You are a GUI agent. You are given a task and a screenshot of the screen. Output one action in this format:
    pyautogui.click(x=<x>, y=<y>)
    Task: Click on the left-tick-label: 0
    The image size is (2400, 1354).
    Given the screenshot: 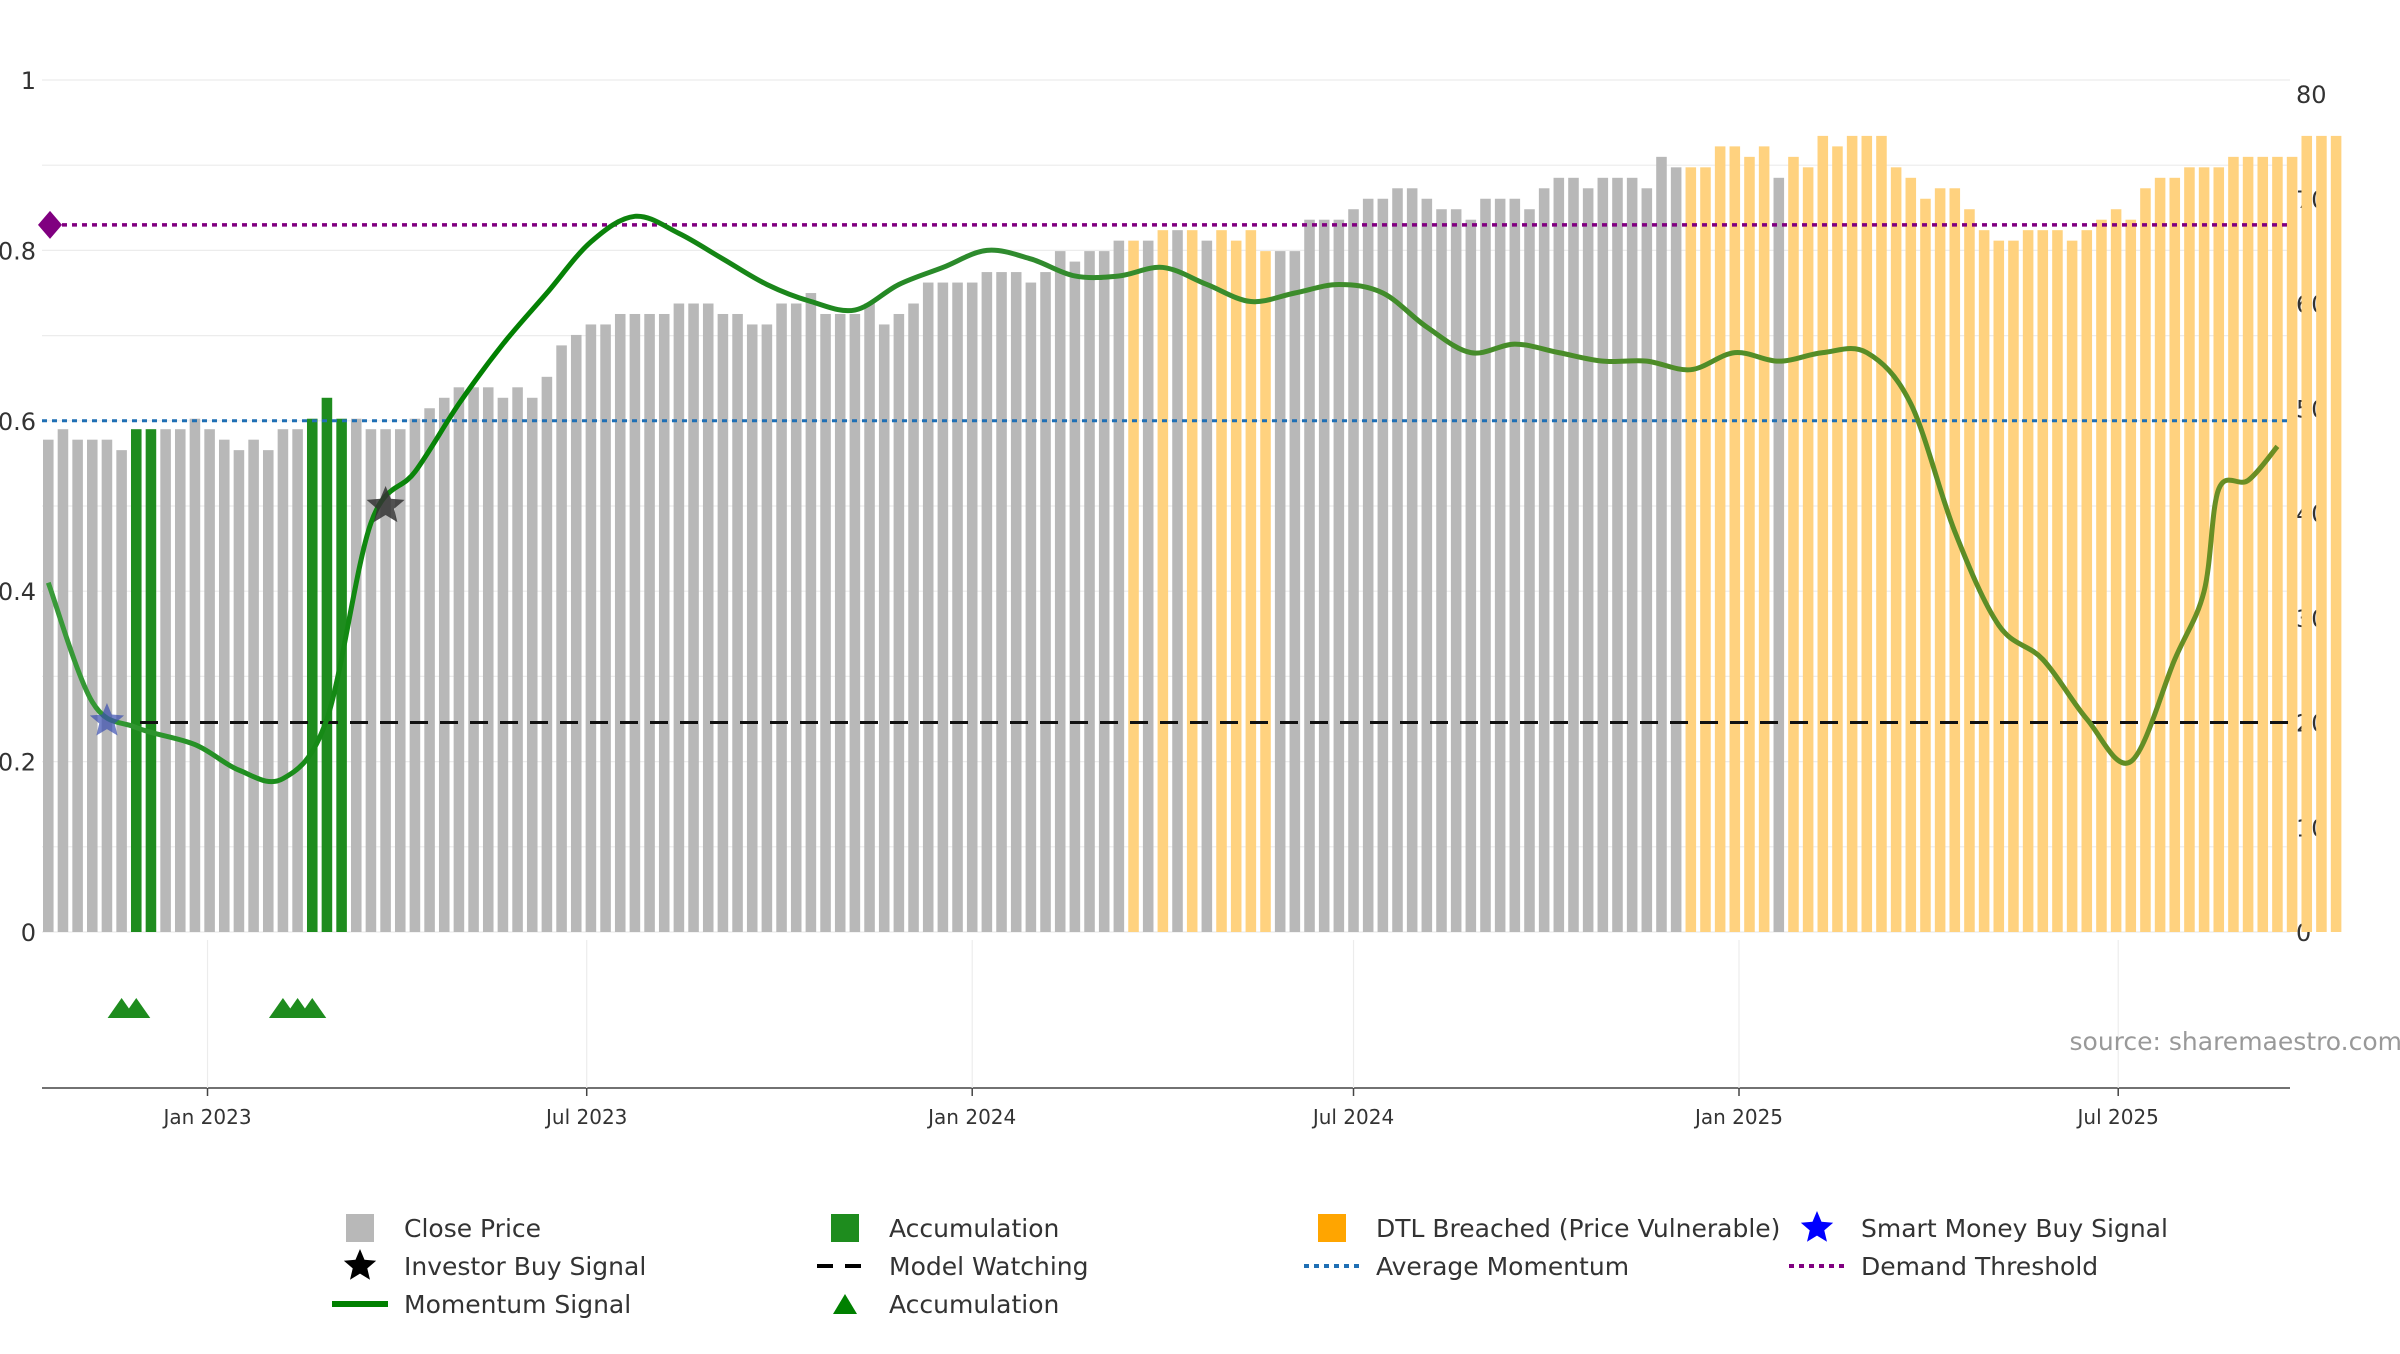 What is the action you would take?
    pyautogui.click(x=28, y=933)
    